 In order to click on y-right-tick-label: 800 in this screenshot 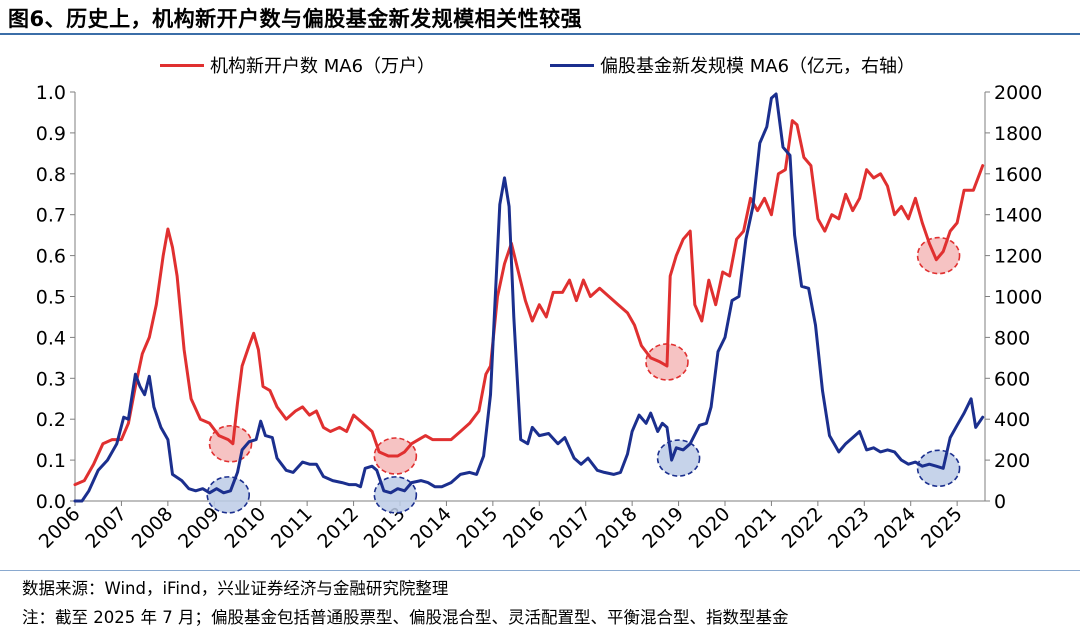, I will do `click(1012, 338)`.